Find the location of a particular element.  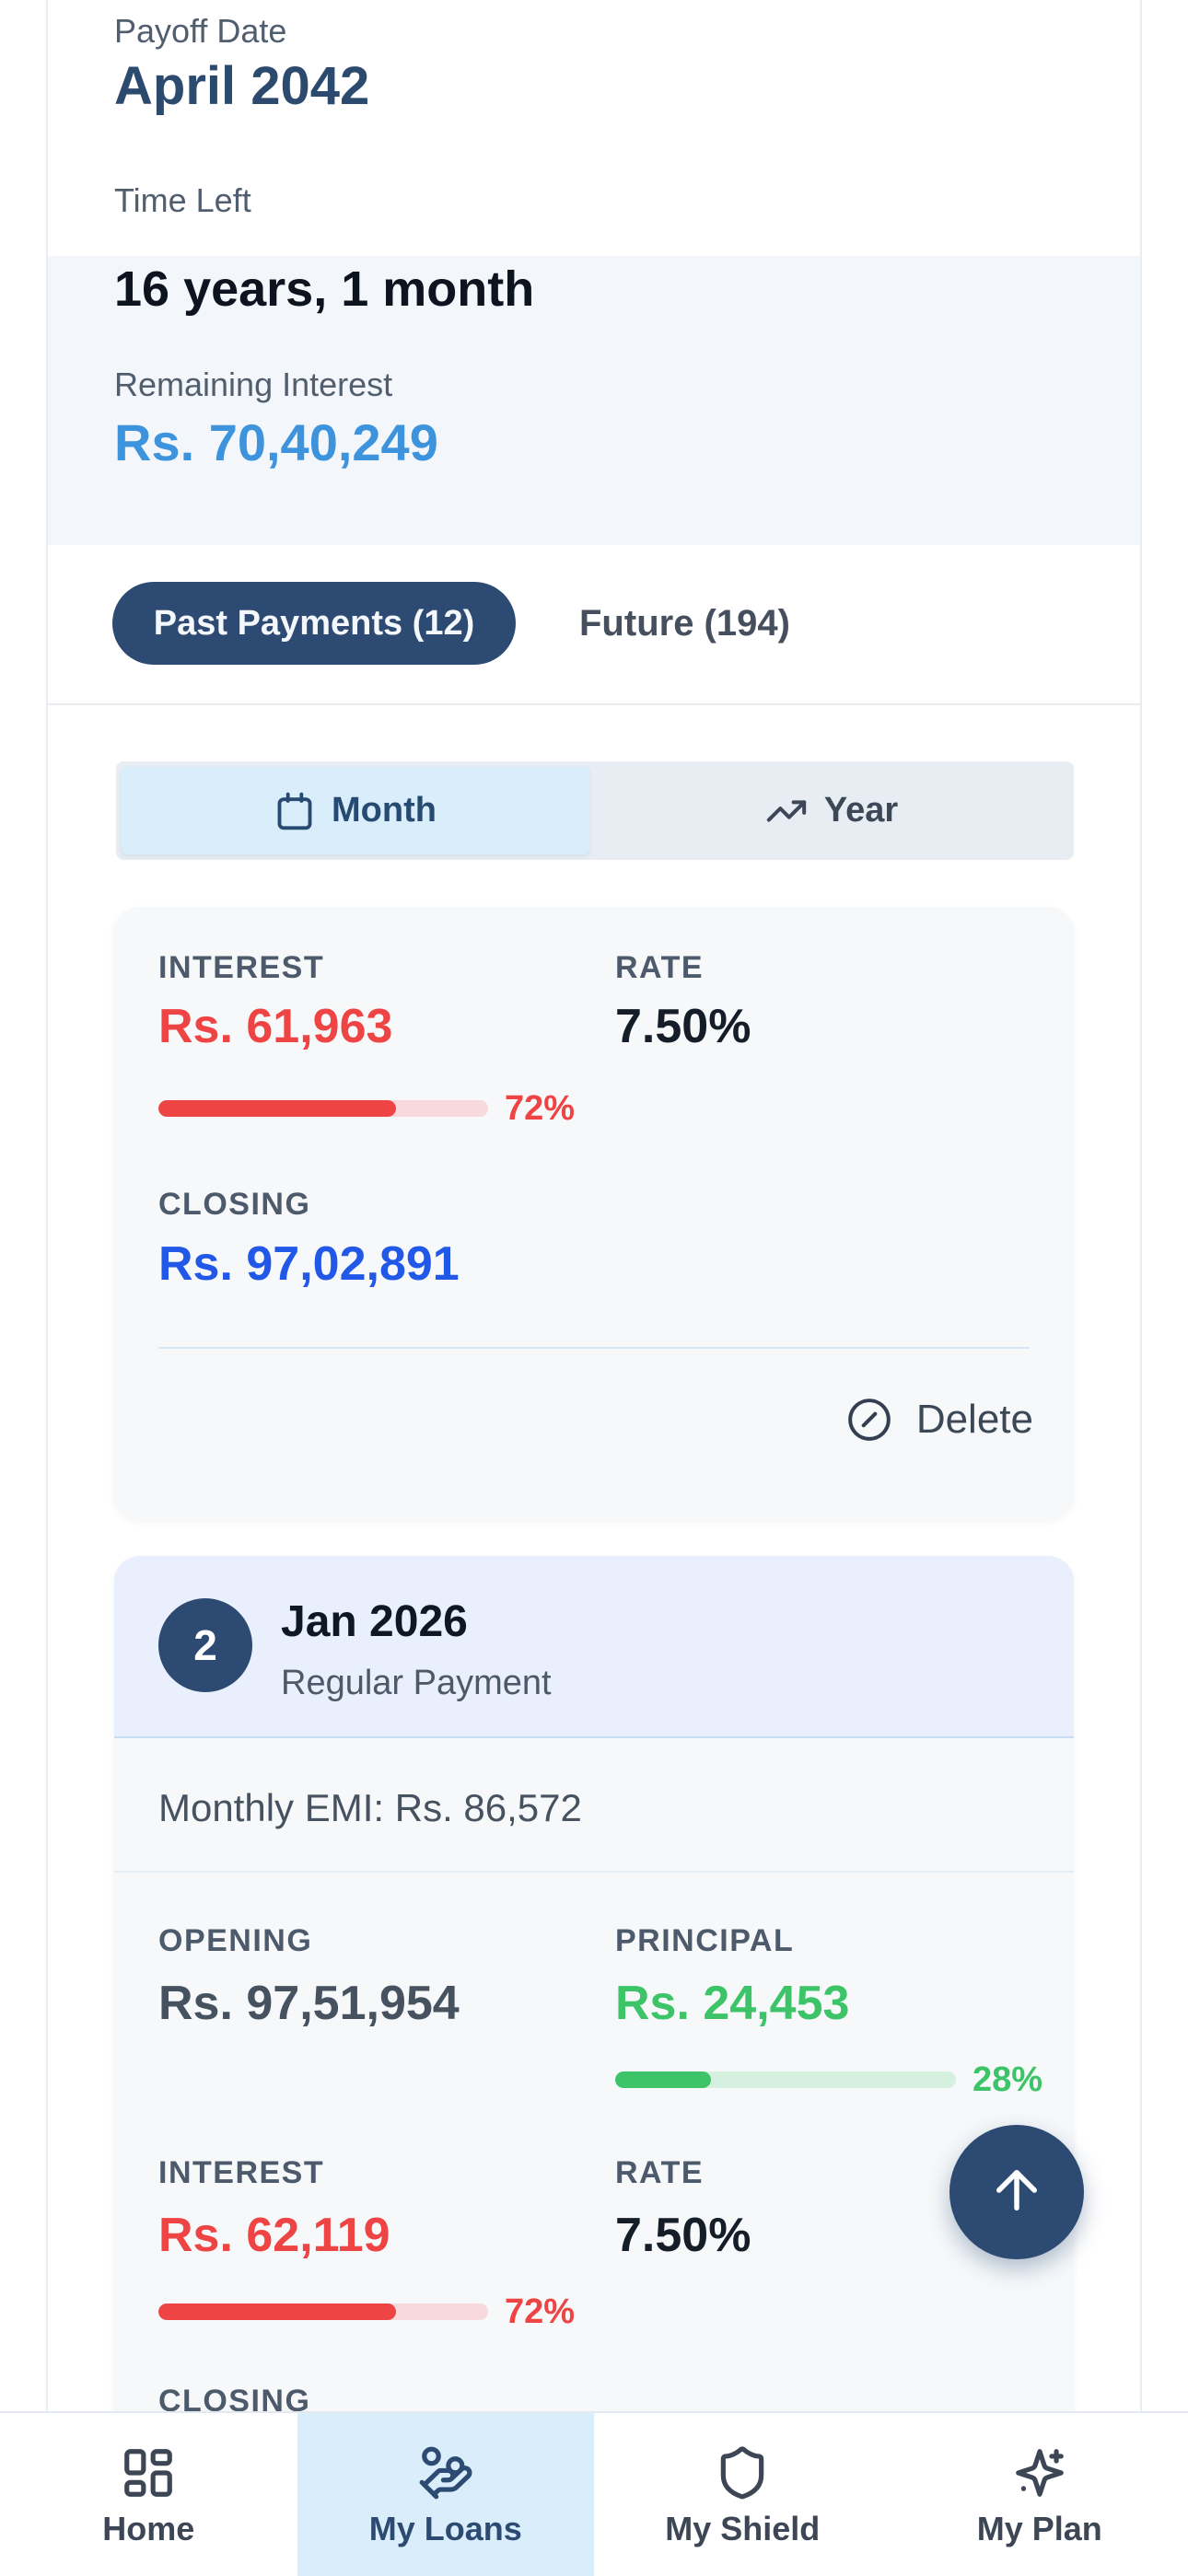

toggle-year-label: Year is located at coordinates (861, 810).